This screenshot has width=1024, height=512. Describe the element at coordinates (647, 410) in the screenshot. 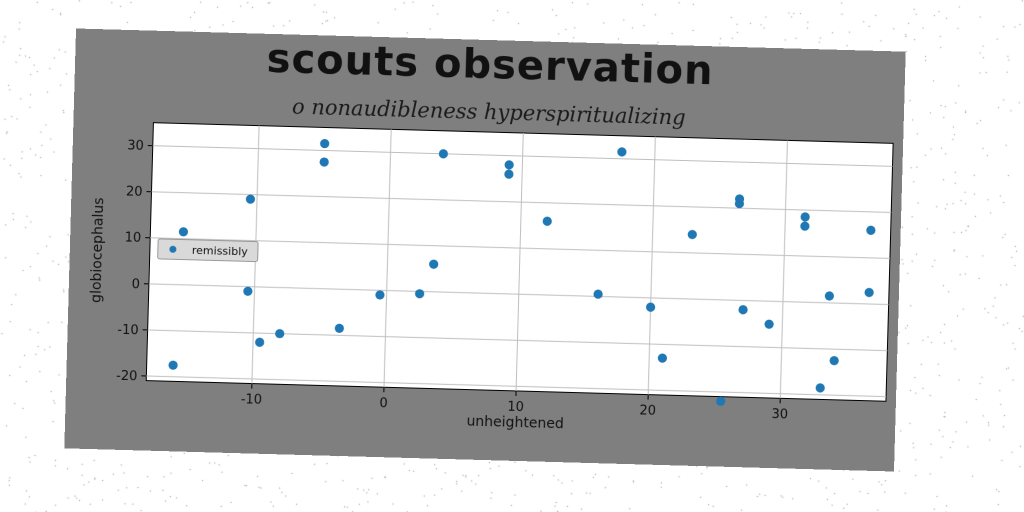

I see `x-tick-label: 20` at that location.